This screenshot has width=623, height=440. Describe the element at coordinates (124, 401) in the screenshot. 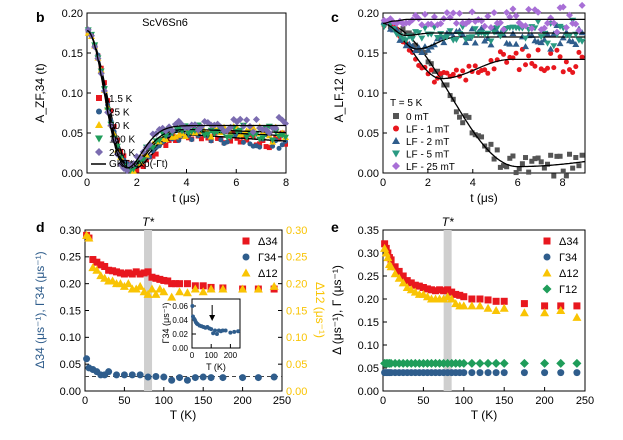

I see `x-tick-label: 50` at that location.